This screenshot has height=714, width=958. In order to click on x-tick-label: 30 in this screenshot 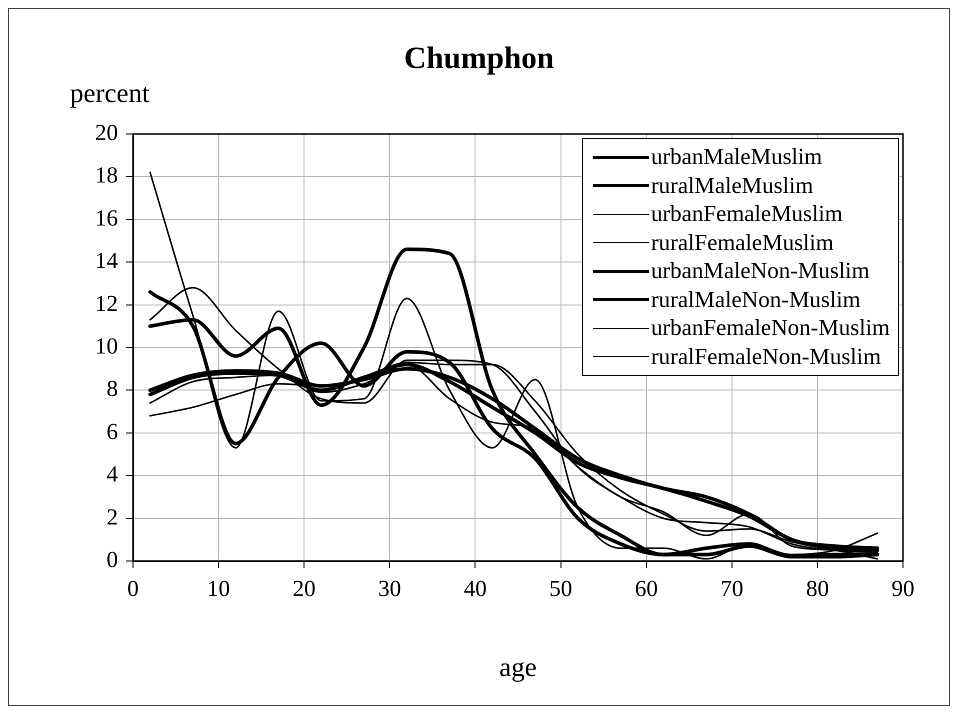, I will do `click(390, 588)`.